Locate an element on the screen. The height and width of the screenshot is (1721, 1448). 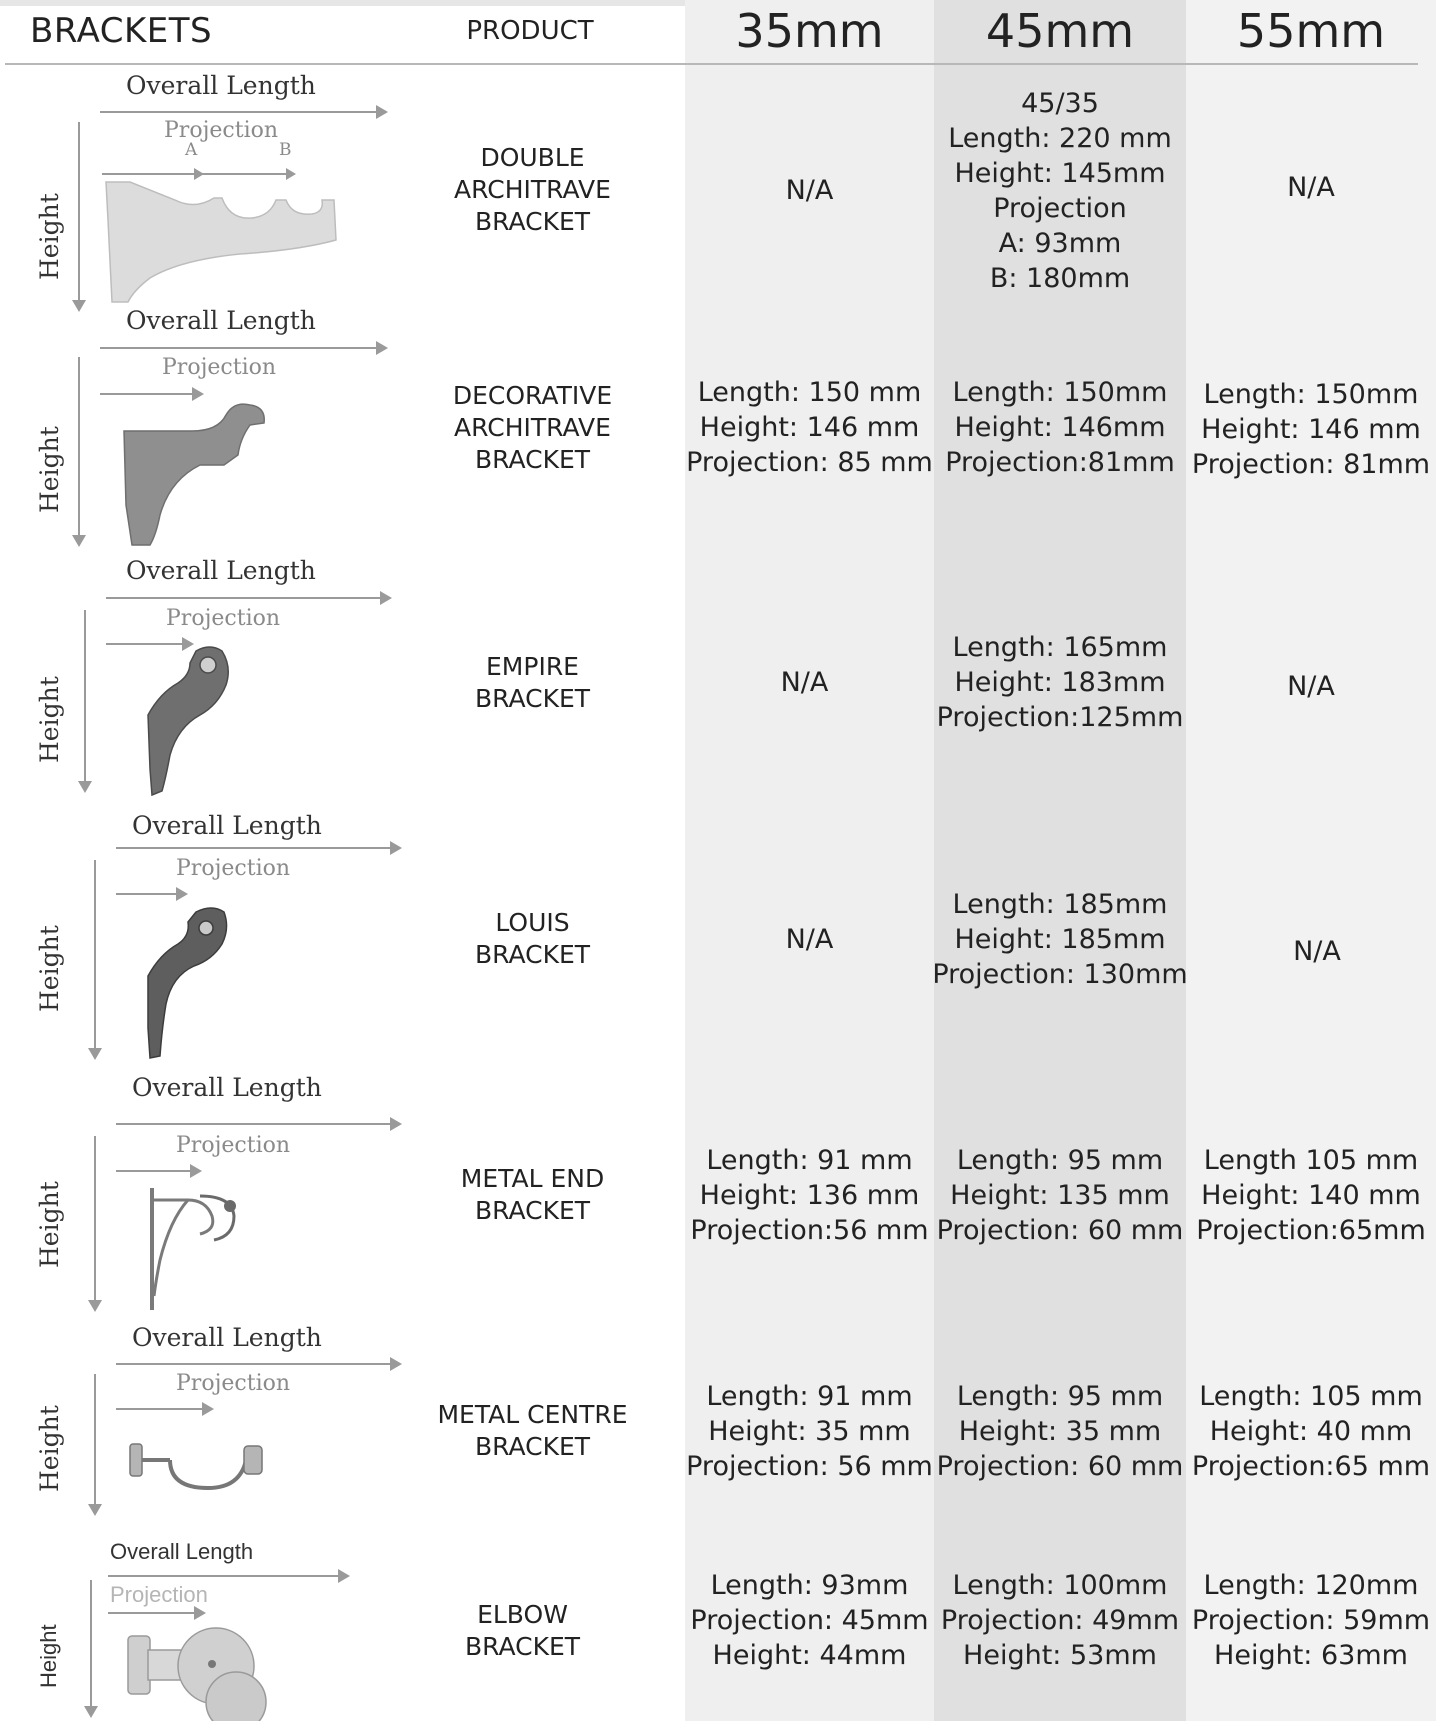
product-name-metal-centre: METAL CENTRE BRACKET is located at coordinates (532, 1430).